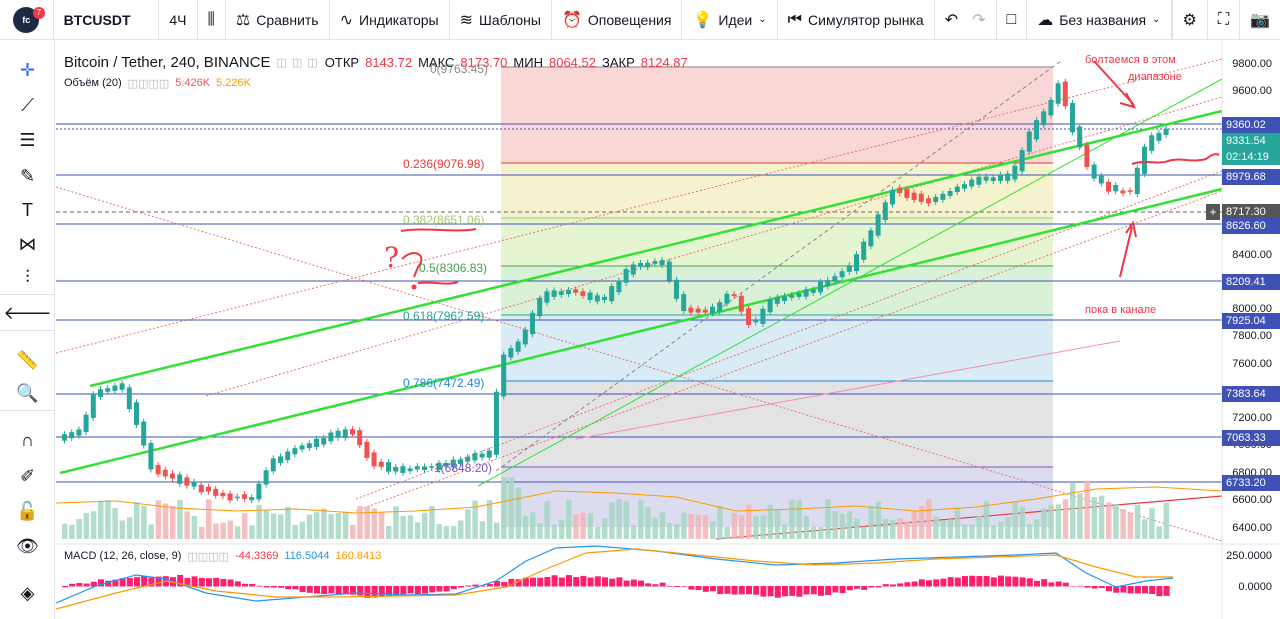 This screenshot has height=619, width=1280. What do you see at coordinates (1099, 20) in the screenshot?
I see `save-layout-button: ☁ Без названия ⌄` at bounding box center [1099, 20].